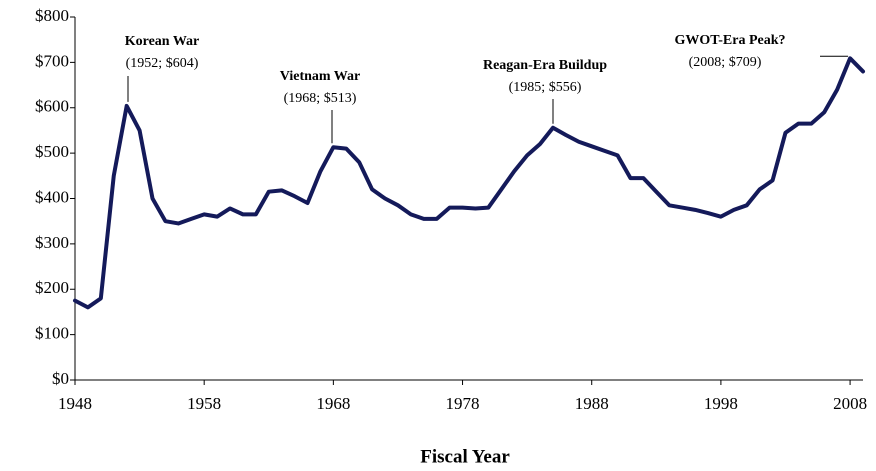 This screenshot has width=876, height=471. What do you see at coordinates (545, 65) in the screenshot?
I see `annotation-title: Reagan-Era Buildup` at bounding box center [545, 65].